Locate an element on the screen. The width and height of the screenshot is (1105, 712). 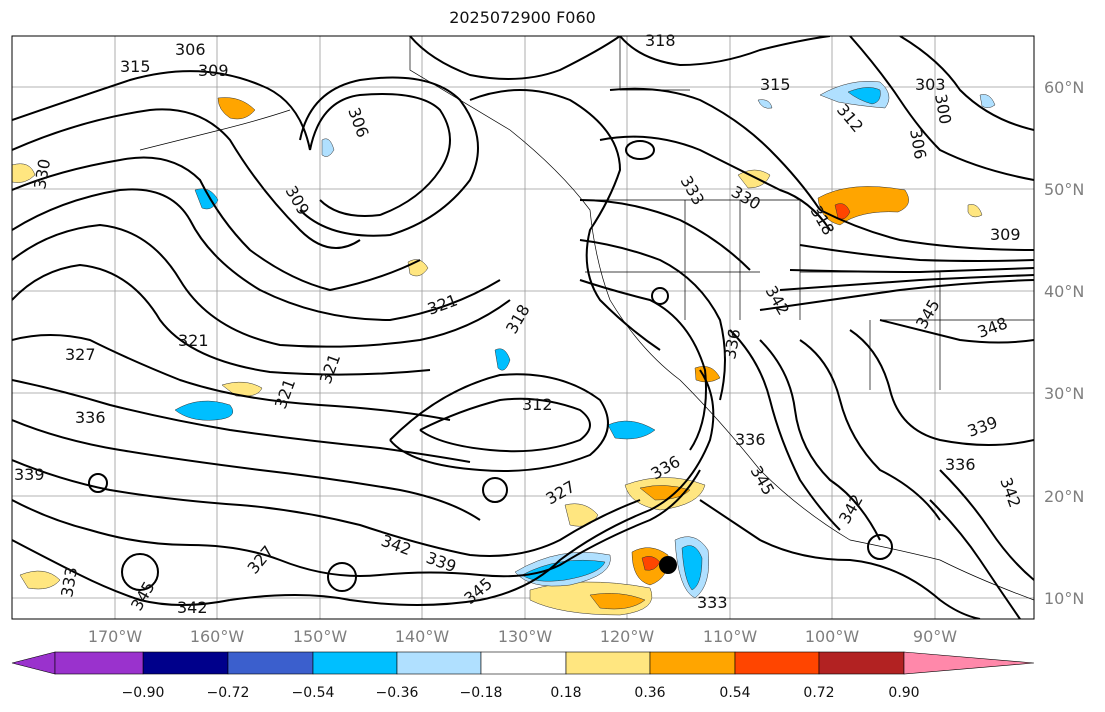
colorbar-segment-0b is located at coordinates (99, 663).